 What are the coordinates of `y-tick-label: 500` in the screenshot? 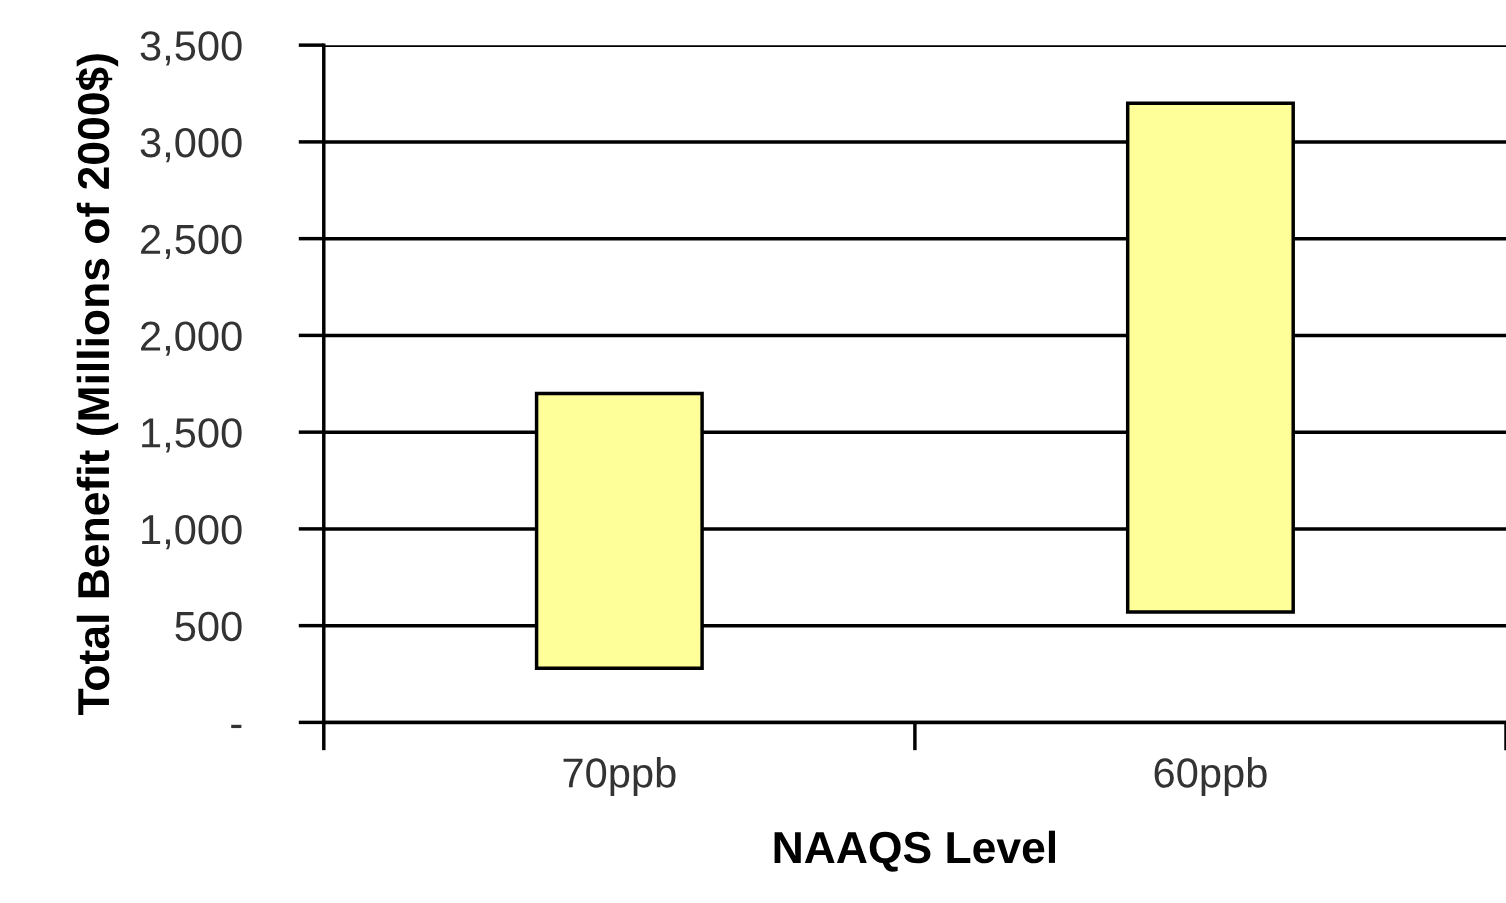 It's located at (208, 626).